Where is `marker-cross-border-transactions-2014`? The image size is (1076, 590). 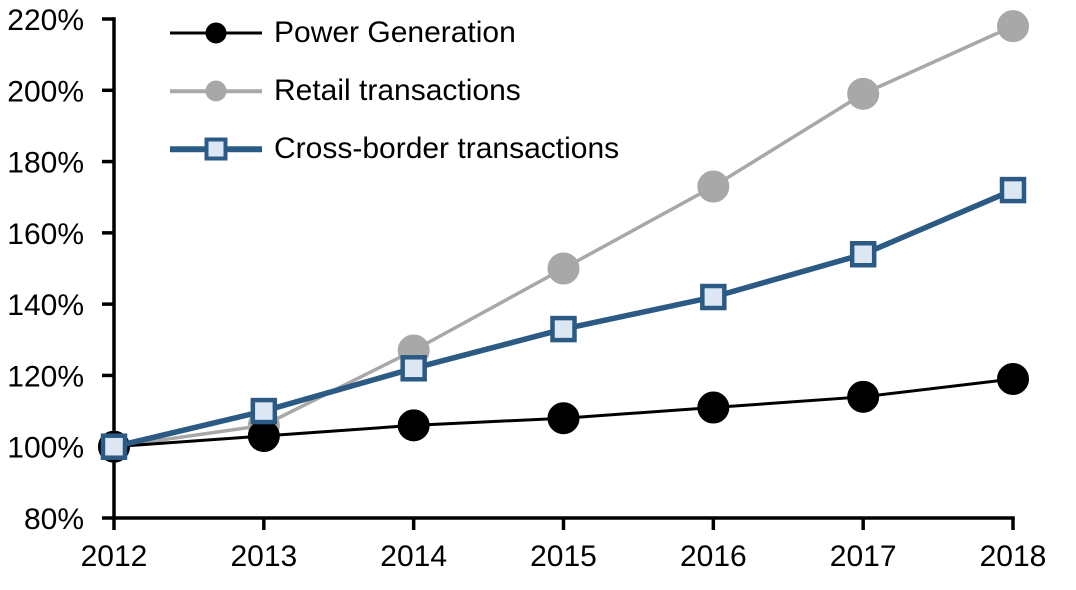
marker-cross-border-transactions-2014 is located at coordinates (413, 368).